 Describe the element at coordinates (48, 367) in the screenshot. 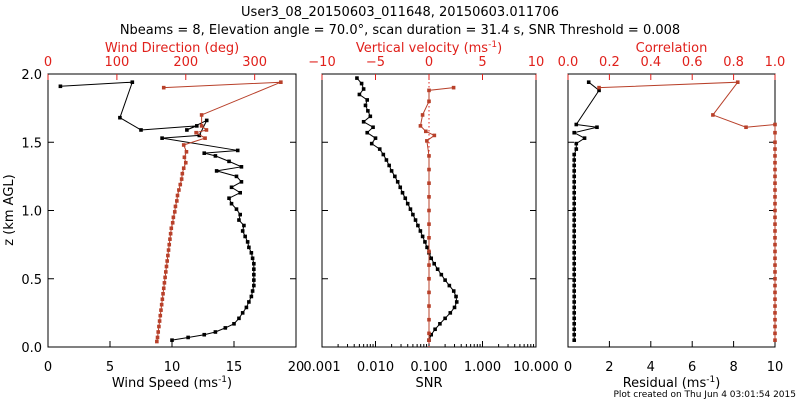

I see `wind-bottom-tick-label: 0` at that location.